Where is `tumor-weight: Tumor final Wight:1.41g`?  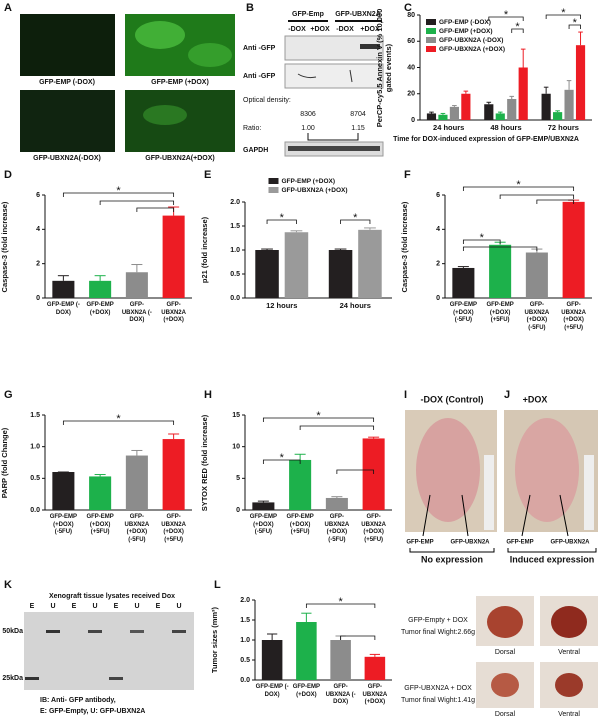
tumor-weight: Tumor final Wight:1.41g is located at coordinates (438, 700).